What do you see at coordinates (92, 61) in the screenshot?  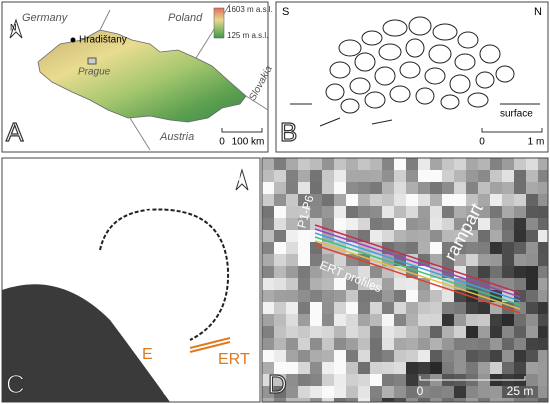 I see `city-marker` at bounding box center [92, 61].